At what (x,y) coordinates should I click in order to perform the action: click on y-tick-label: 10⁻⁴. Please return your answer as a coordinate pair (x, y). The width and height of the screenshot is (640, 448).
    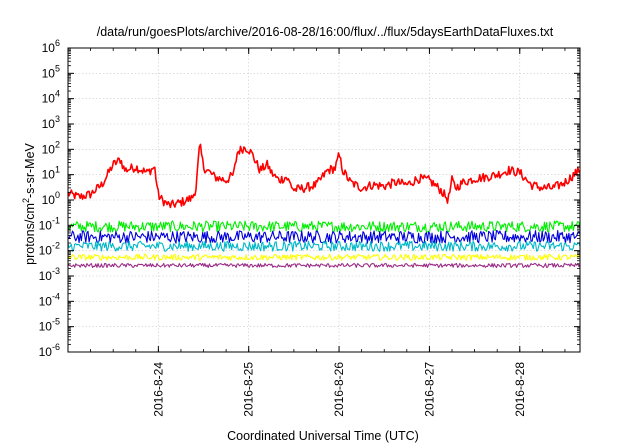
    Looking at the image, I should click on (49, 299).